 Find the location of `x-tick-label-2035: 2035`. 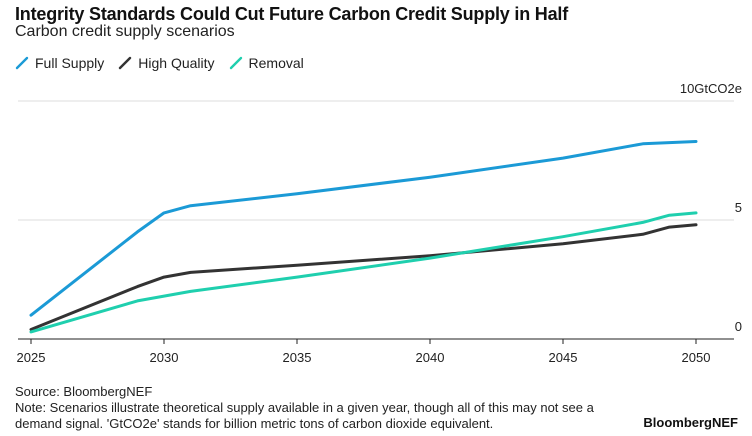

x-tick-label-2035: 2035 is located at coordinates (297, 357).